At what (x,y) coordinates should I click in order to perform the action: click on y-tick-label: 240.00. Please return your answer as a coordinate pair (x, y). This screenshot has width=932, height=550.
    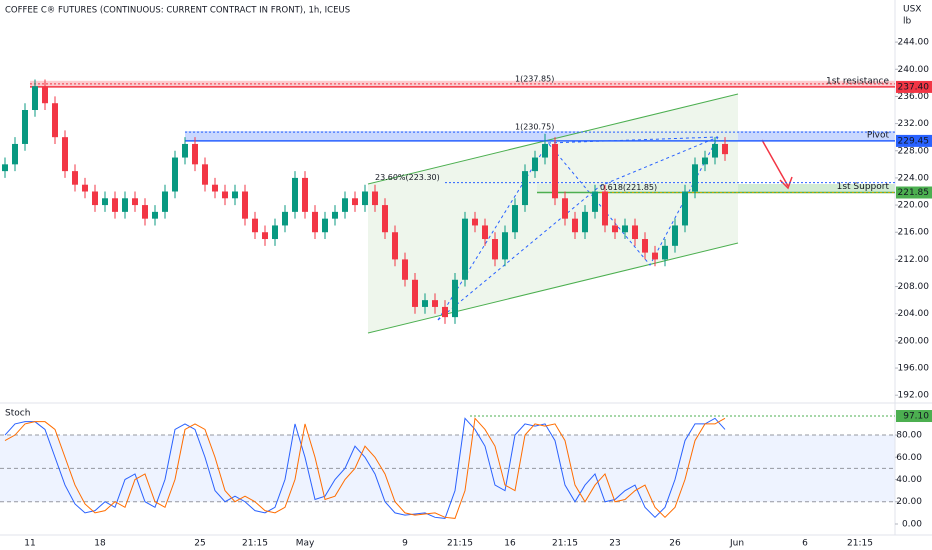
    Looking at the image, I should click on (914, 70).